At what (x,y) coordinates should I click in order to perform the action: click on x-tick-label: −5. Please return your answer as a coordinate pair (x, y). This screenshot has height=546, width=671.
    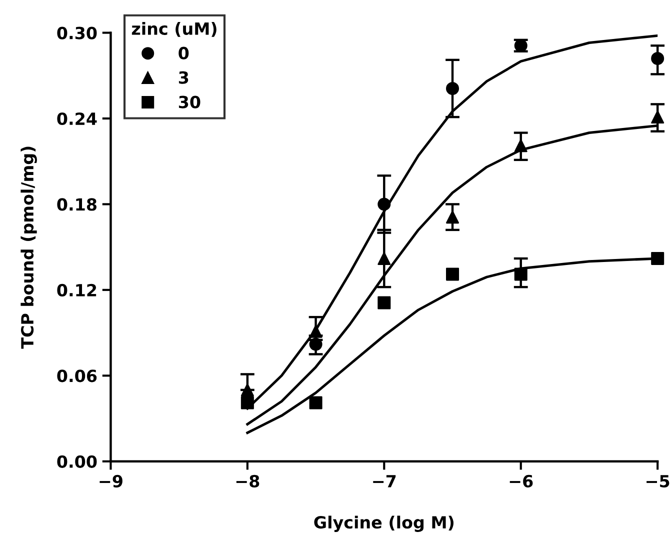
    Looking at the image, I should click on (658, 481).